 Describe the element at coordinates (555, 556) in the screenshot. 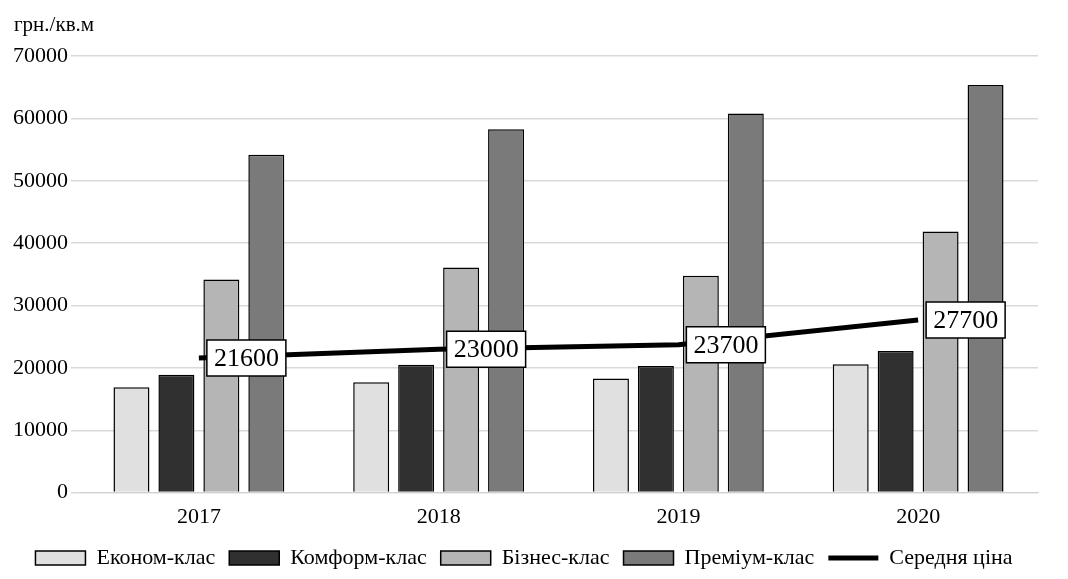

I see `legend-label: Бізнес-клас` at that location.